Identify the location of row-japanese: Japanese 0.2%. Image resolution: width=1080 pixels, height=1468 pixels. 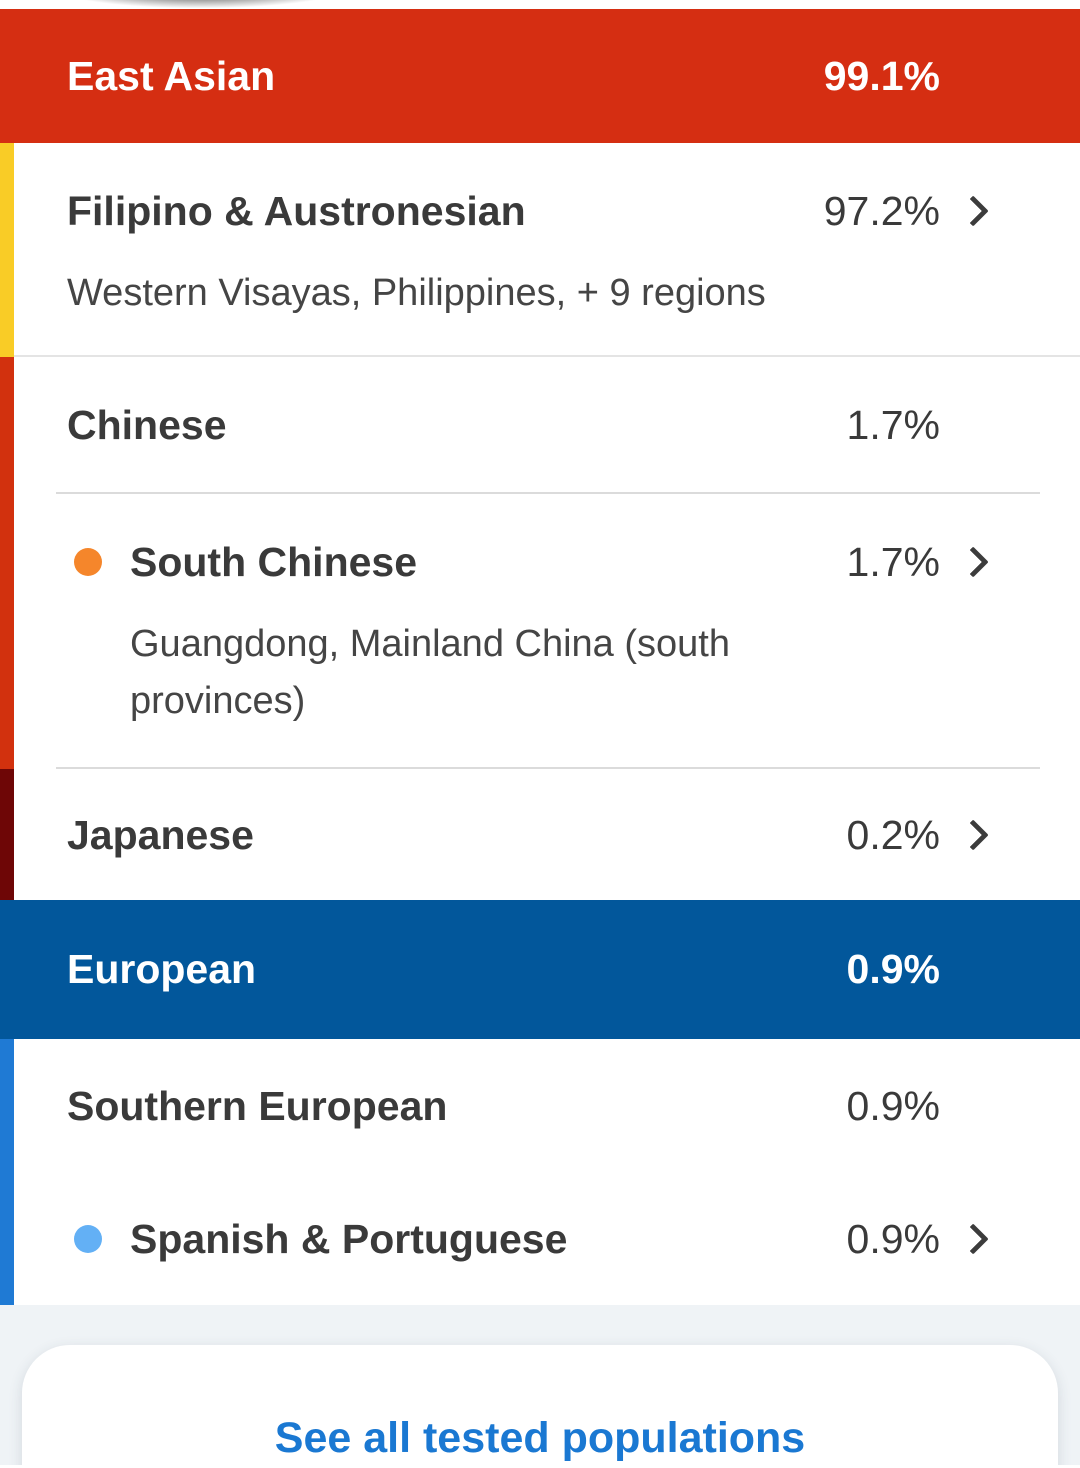
(547, 834).